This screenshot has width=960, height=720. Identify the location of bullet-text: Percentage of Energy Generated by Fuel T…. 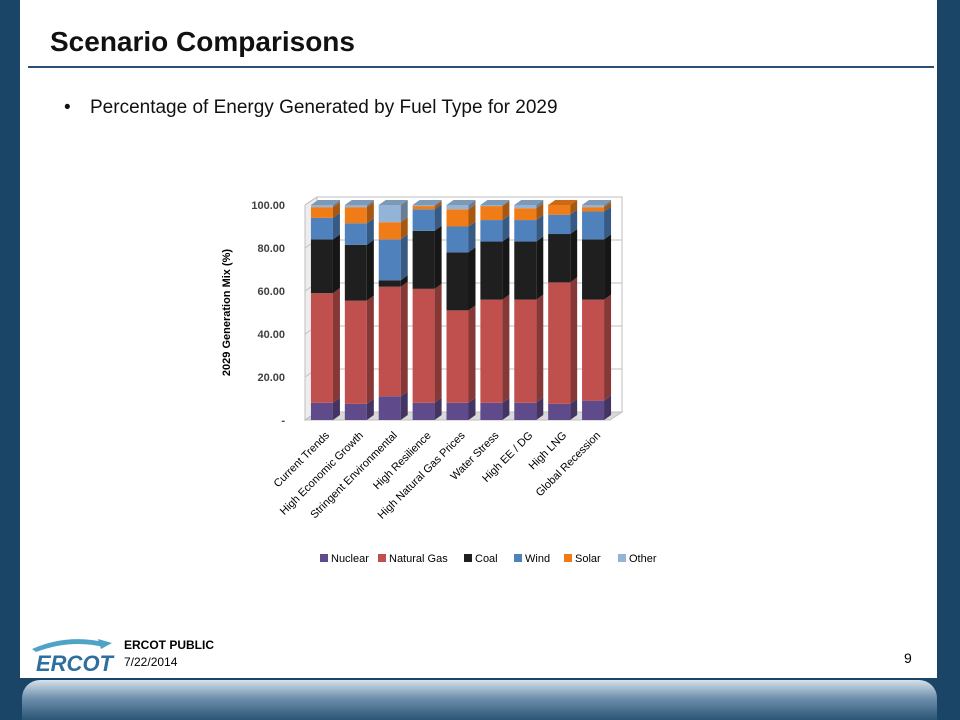
(324, 107).